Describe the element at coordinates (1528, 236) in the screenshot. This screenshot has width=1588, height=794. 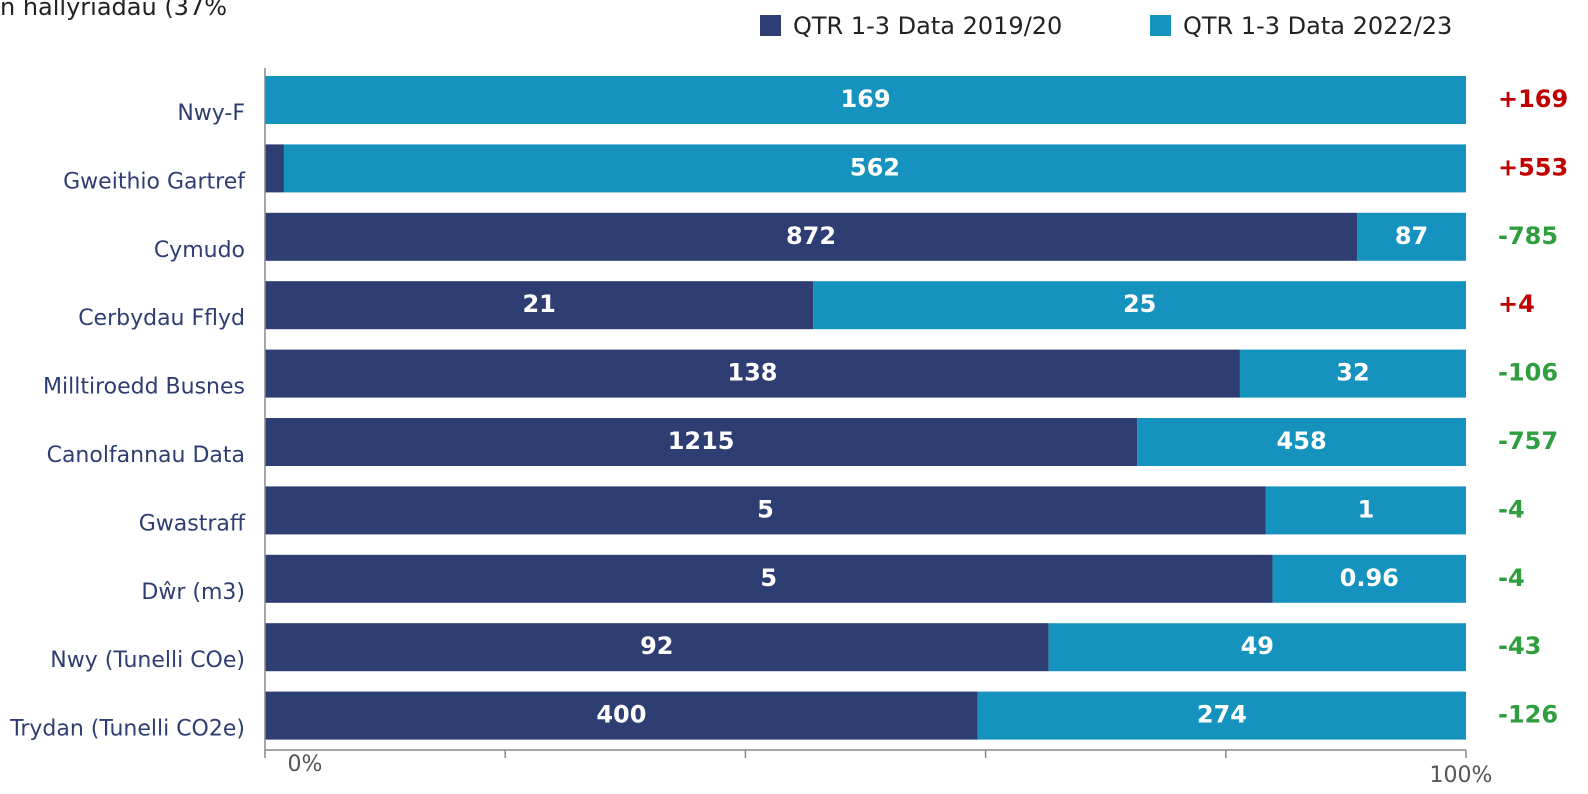
I see `change-label: -785` at that location.